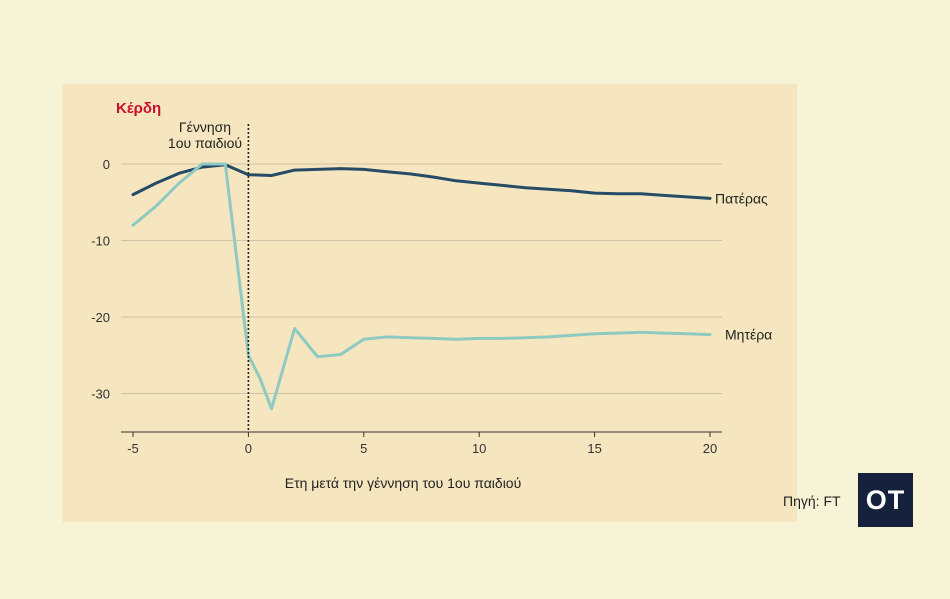 This screenshot has height=599, width=950. Describe the element at coordinates (248, 448) in the screenshot. I see `x-tick-label: 0` at that location.